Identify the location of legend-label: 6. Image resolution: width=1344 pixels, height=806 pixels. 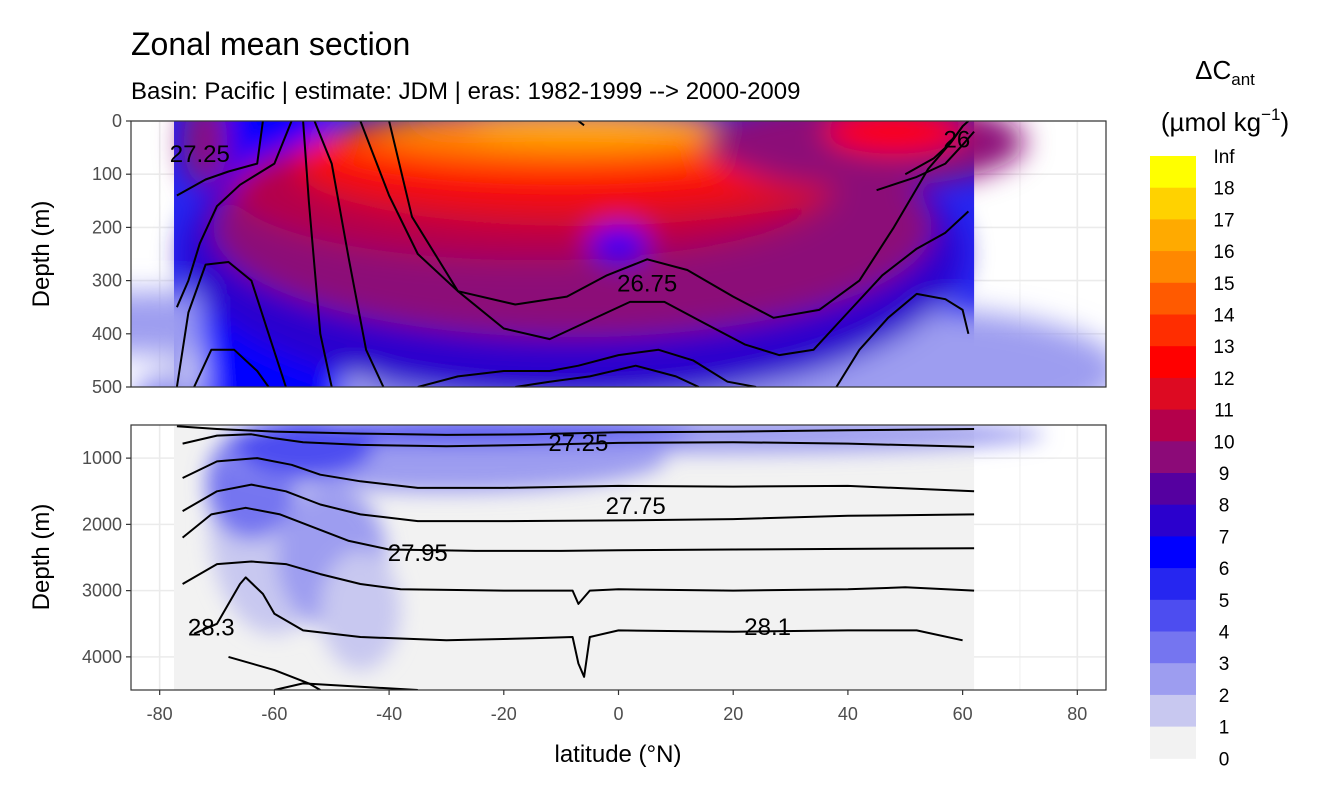
(1224, 569).